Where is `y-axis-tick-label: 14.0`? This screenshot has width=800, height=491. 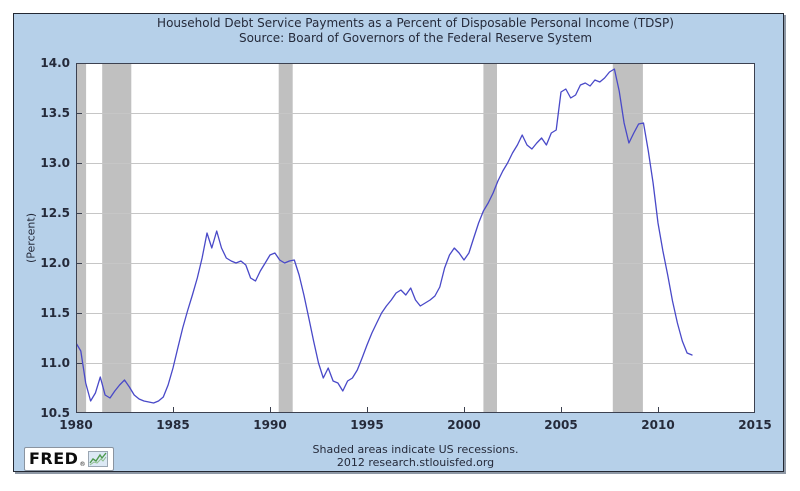 y-axis-tick-label: 14.0 is located at coordinates (55, 63).